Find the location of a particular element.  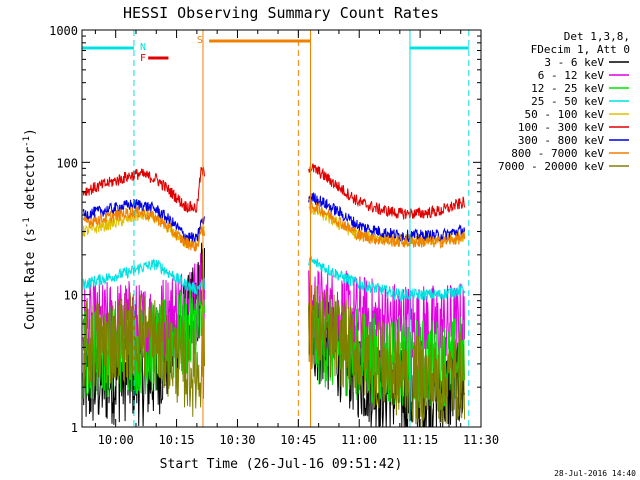

legend-entry-label-2: 12 - 25 keV is located at coordinates (567, 88).